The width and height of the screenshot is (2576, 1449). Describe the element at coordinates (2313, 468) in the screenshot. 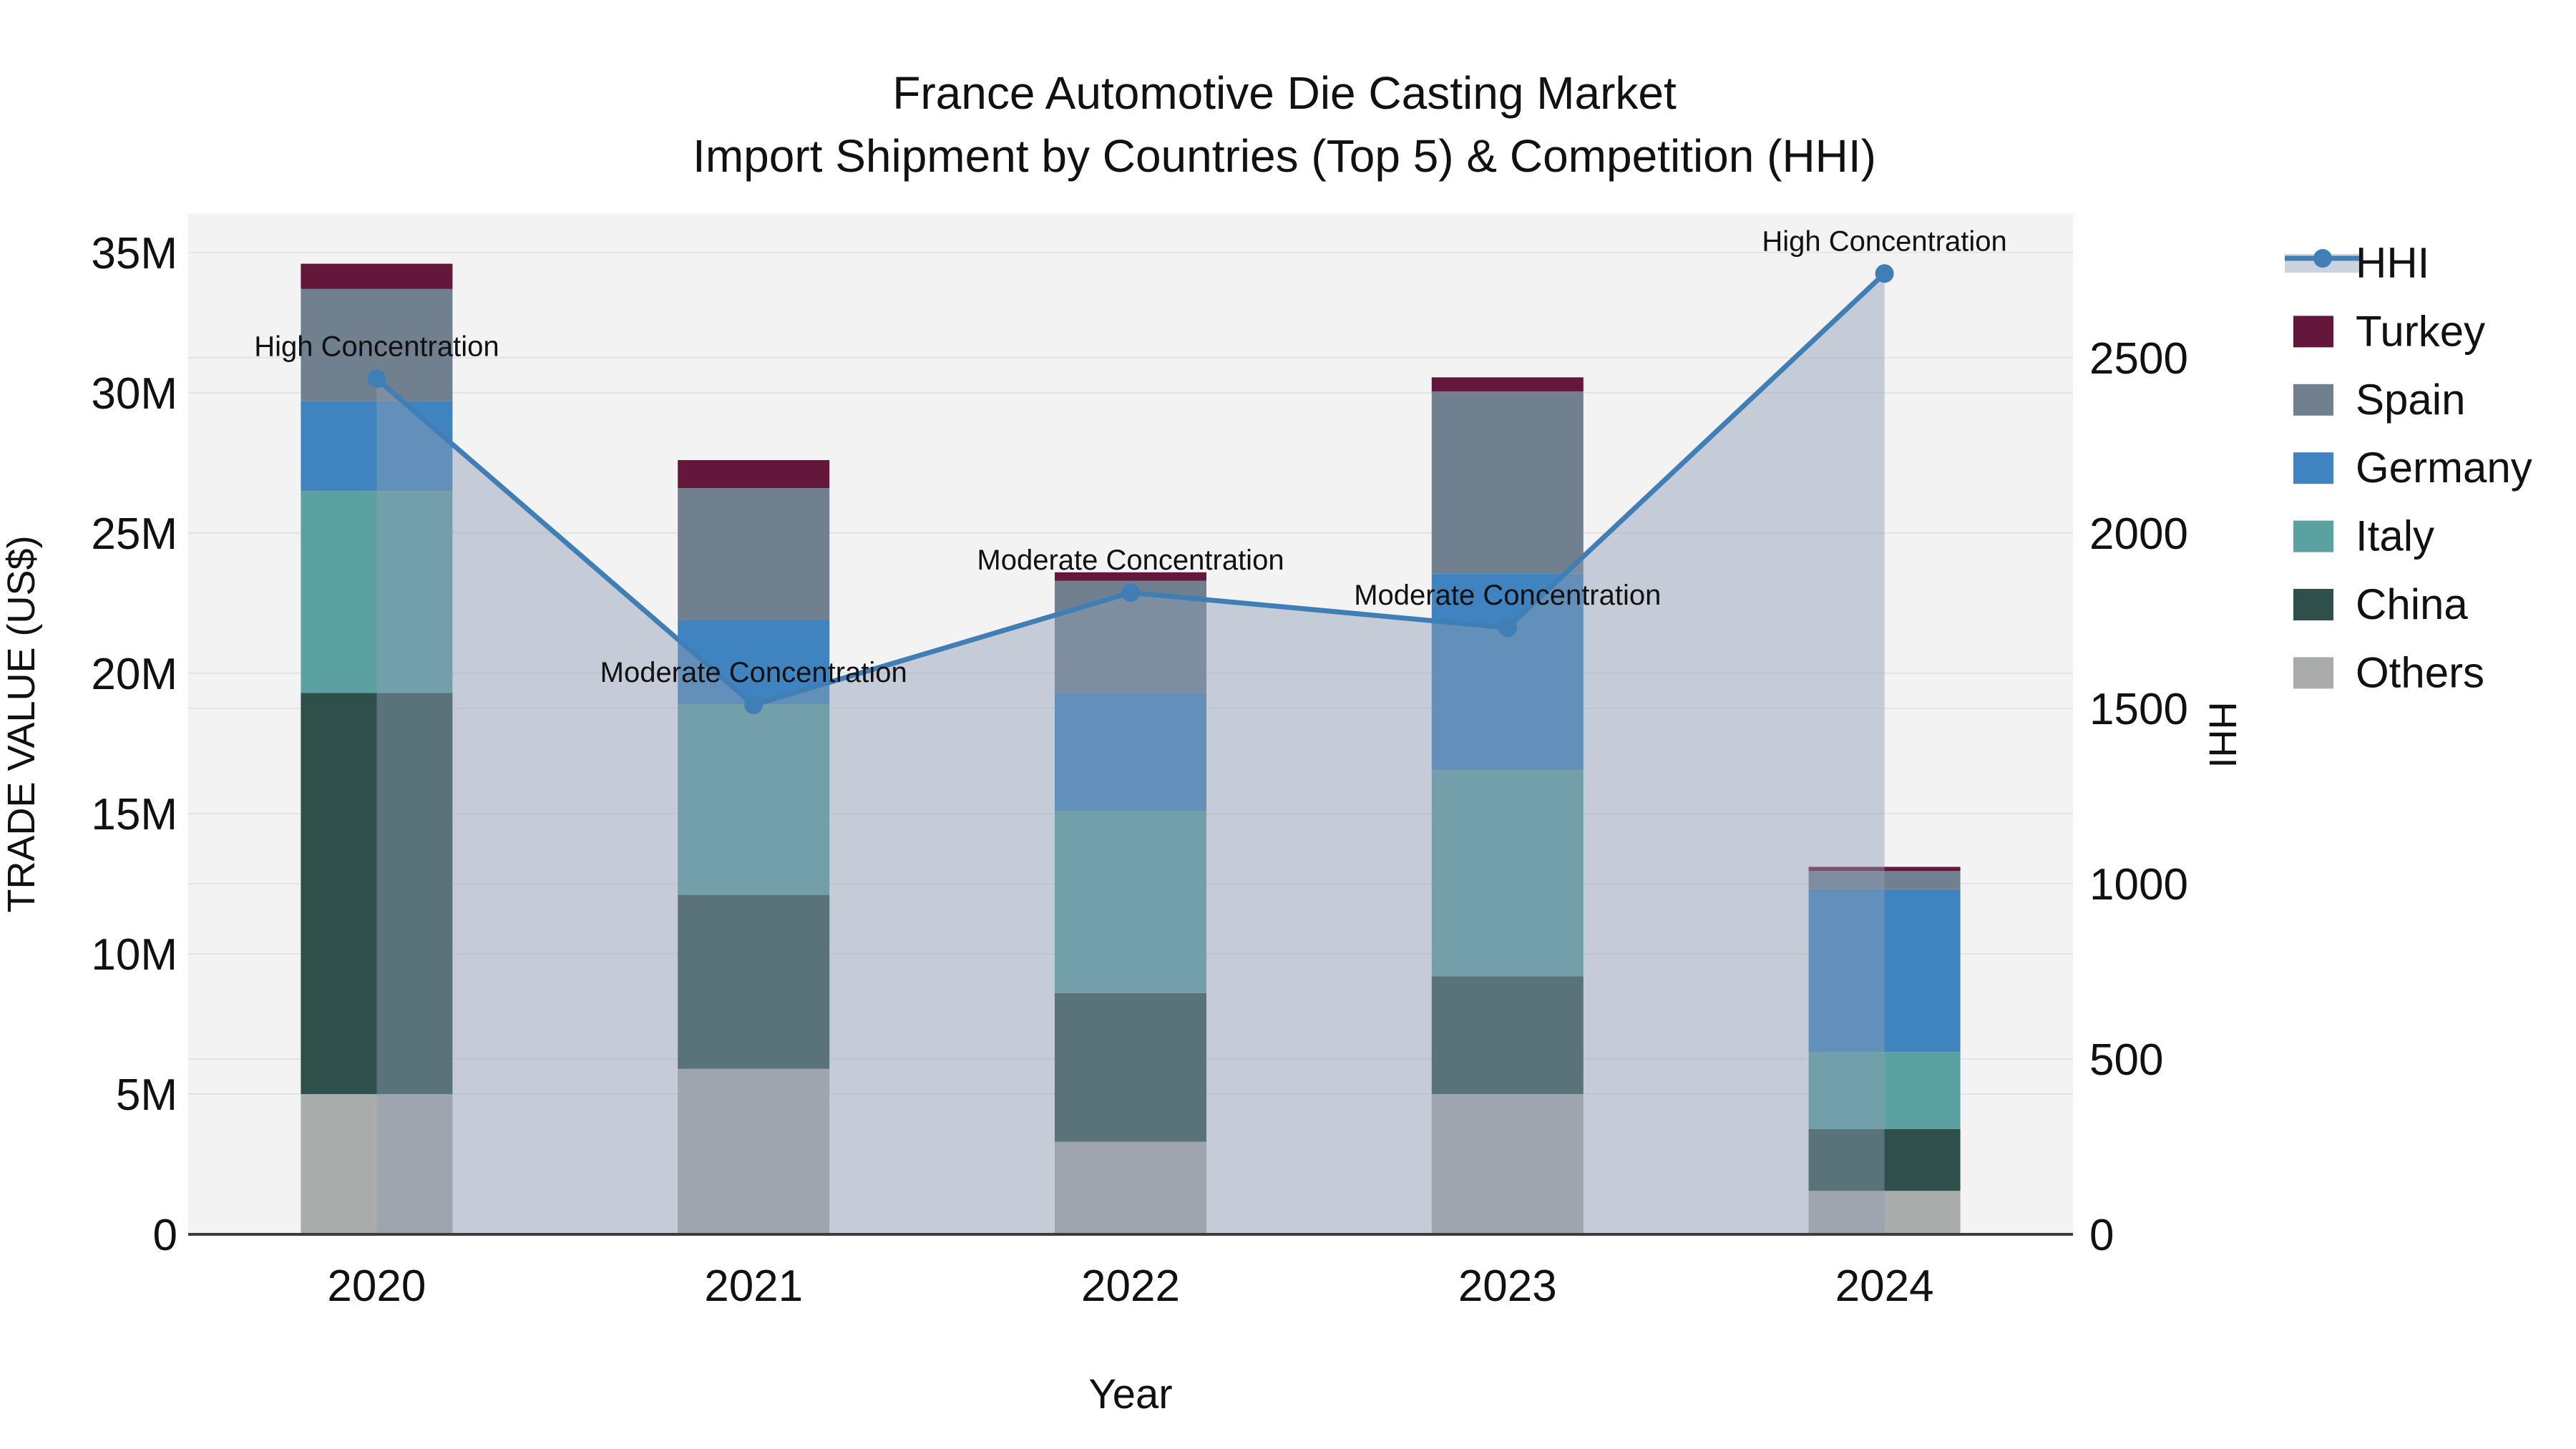

I see `legend-swatch-germany` at that location.